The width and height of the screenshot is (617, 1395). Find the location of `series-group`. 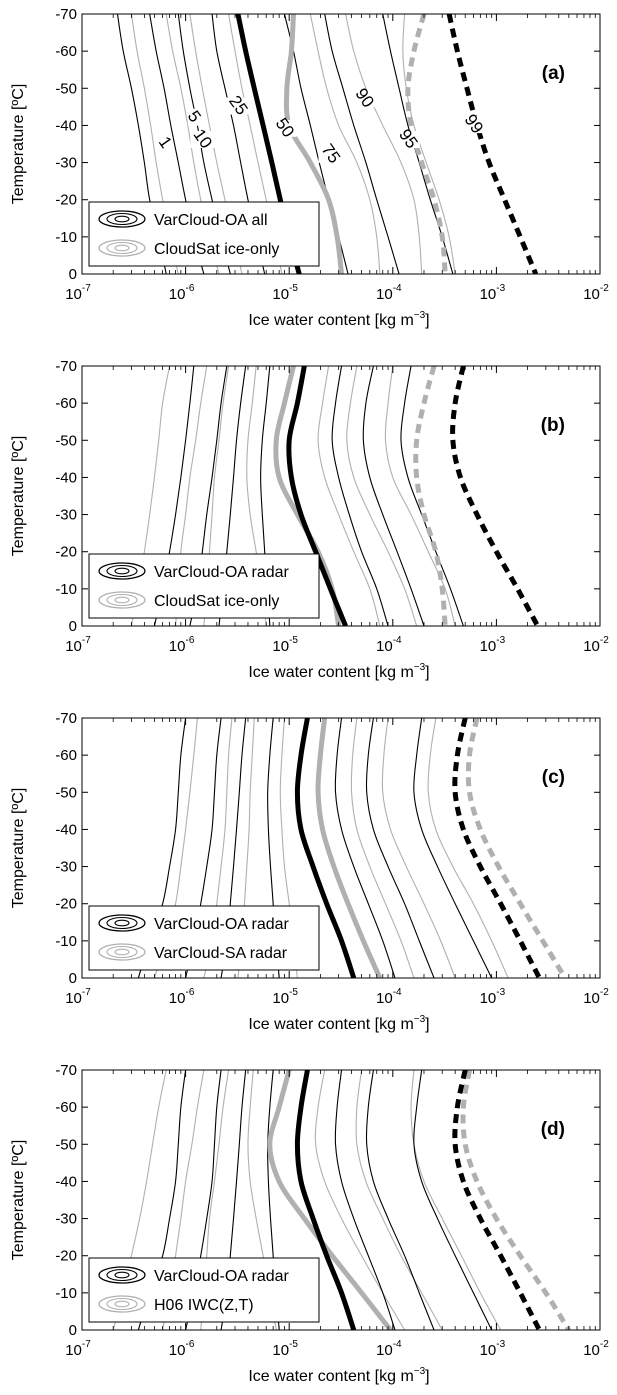

series-group is located at coordinates (352, 848).